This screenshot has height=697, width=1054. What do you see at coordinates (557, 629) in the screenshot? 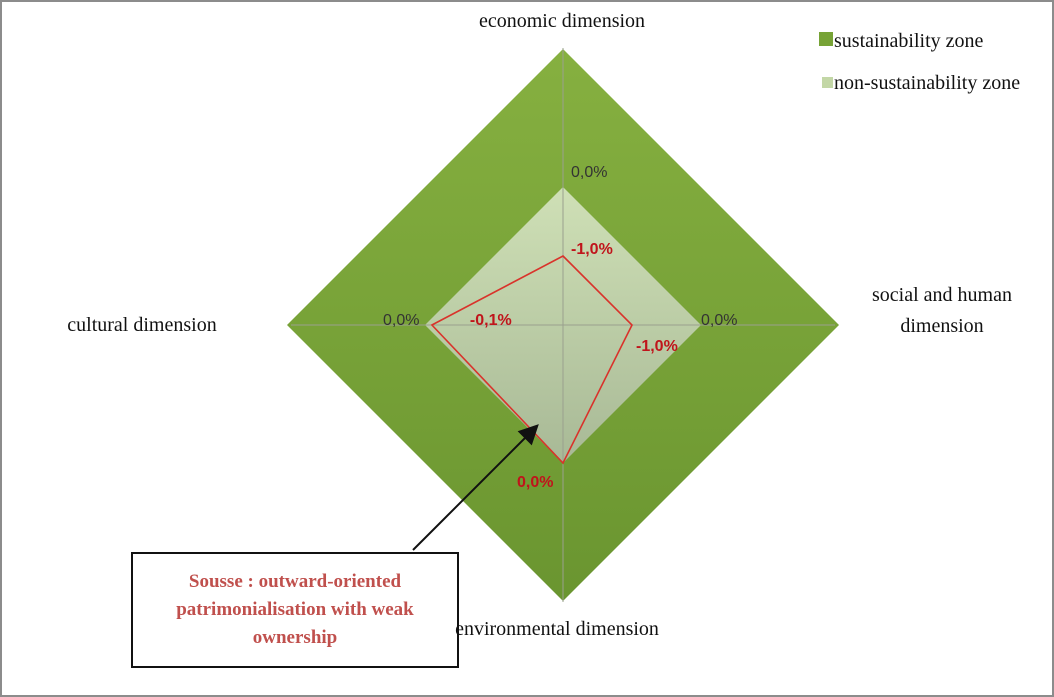
I see `axis-label: environmental dimension` at bounding box center [557, 629].